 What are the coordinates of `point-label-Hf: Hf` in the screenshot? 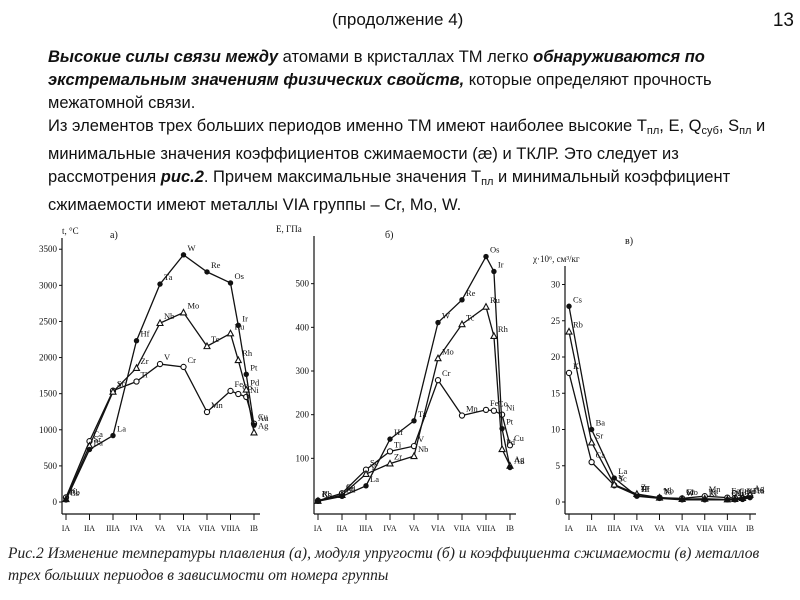 It's located at (145, 334).